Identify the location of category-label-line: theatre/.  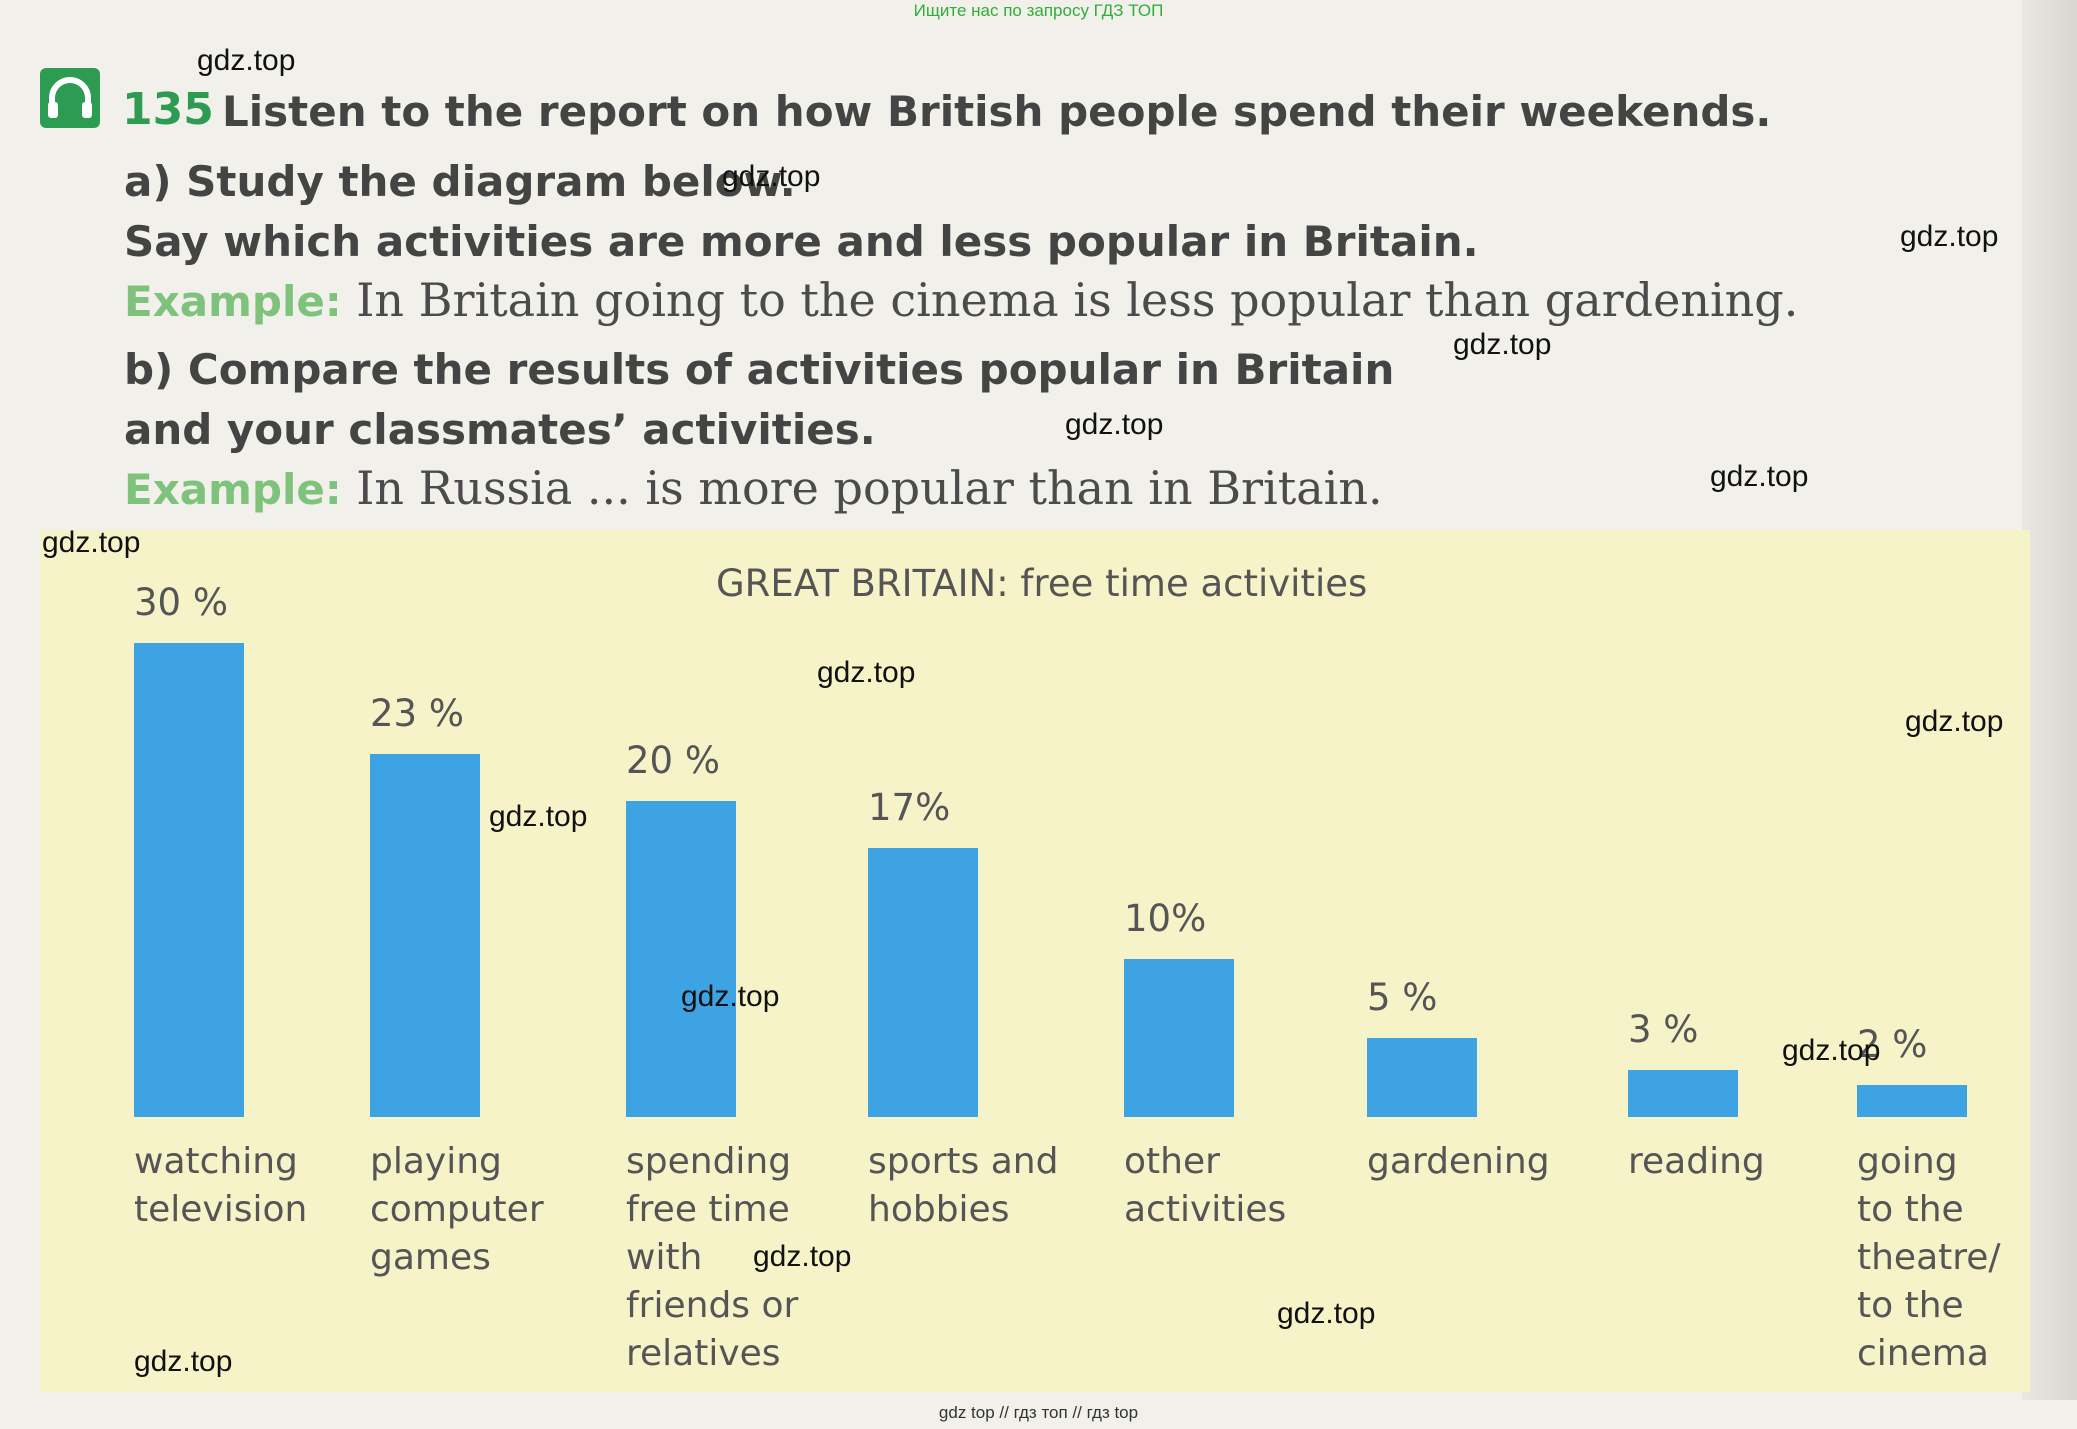
(1929, 1257).